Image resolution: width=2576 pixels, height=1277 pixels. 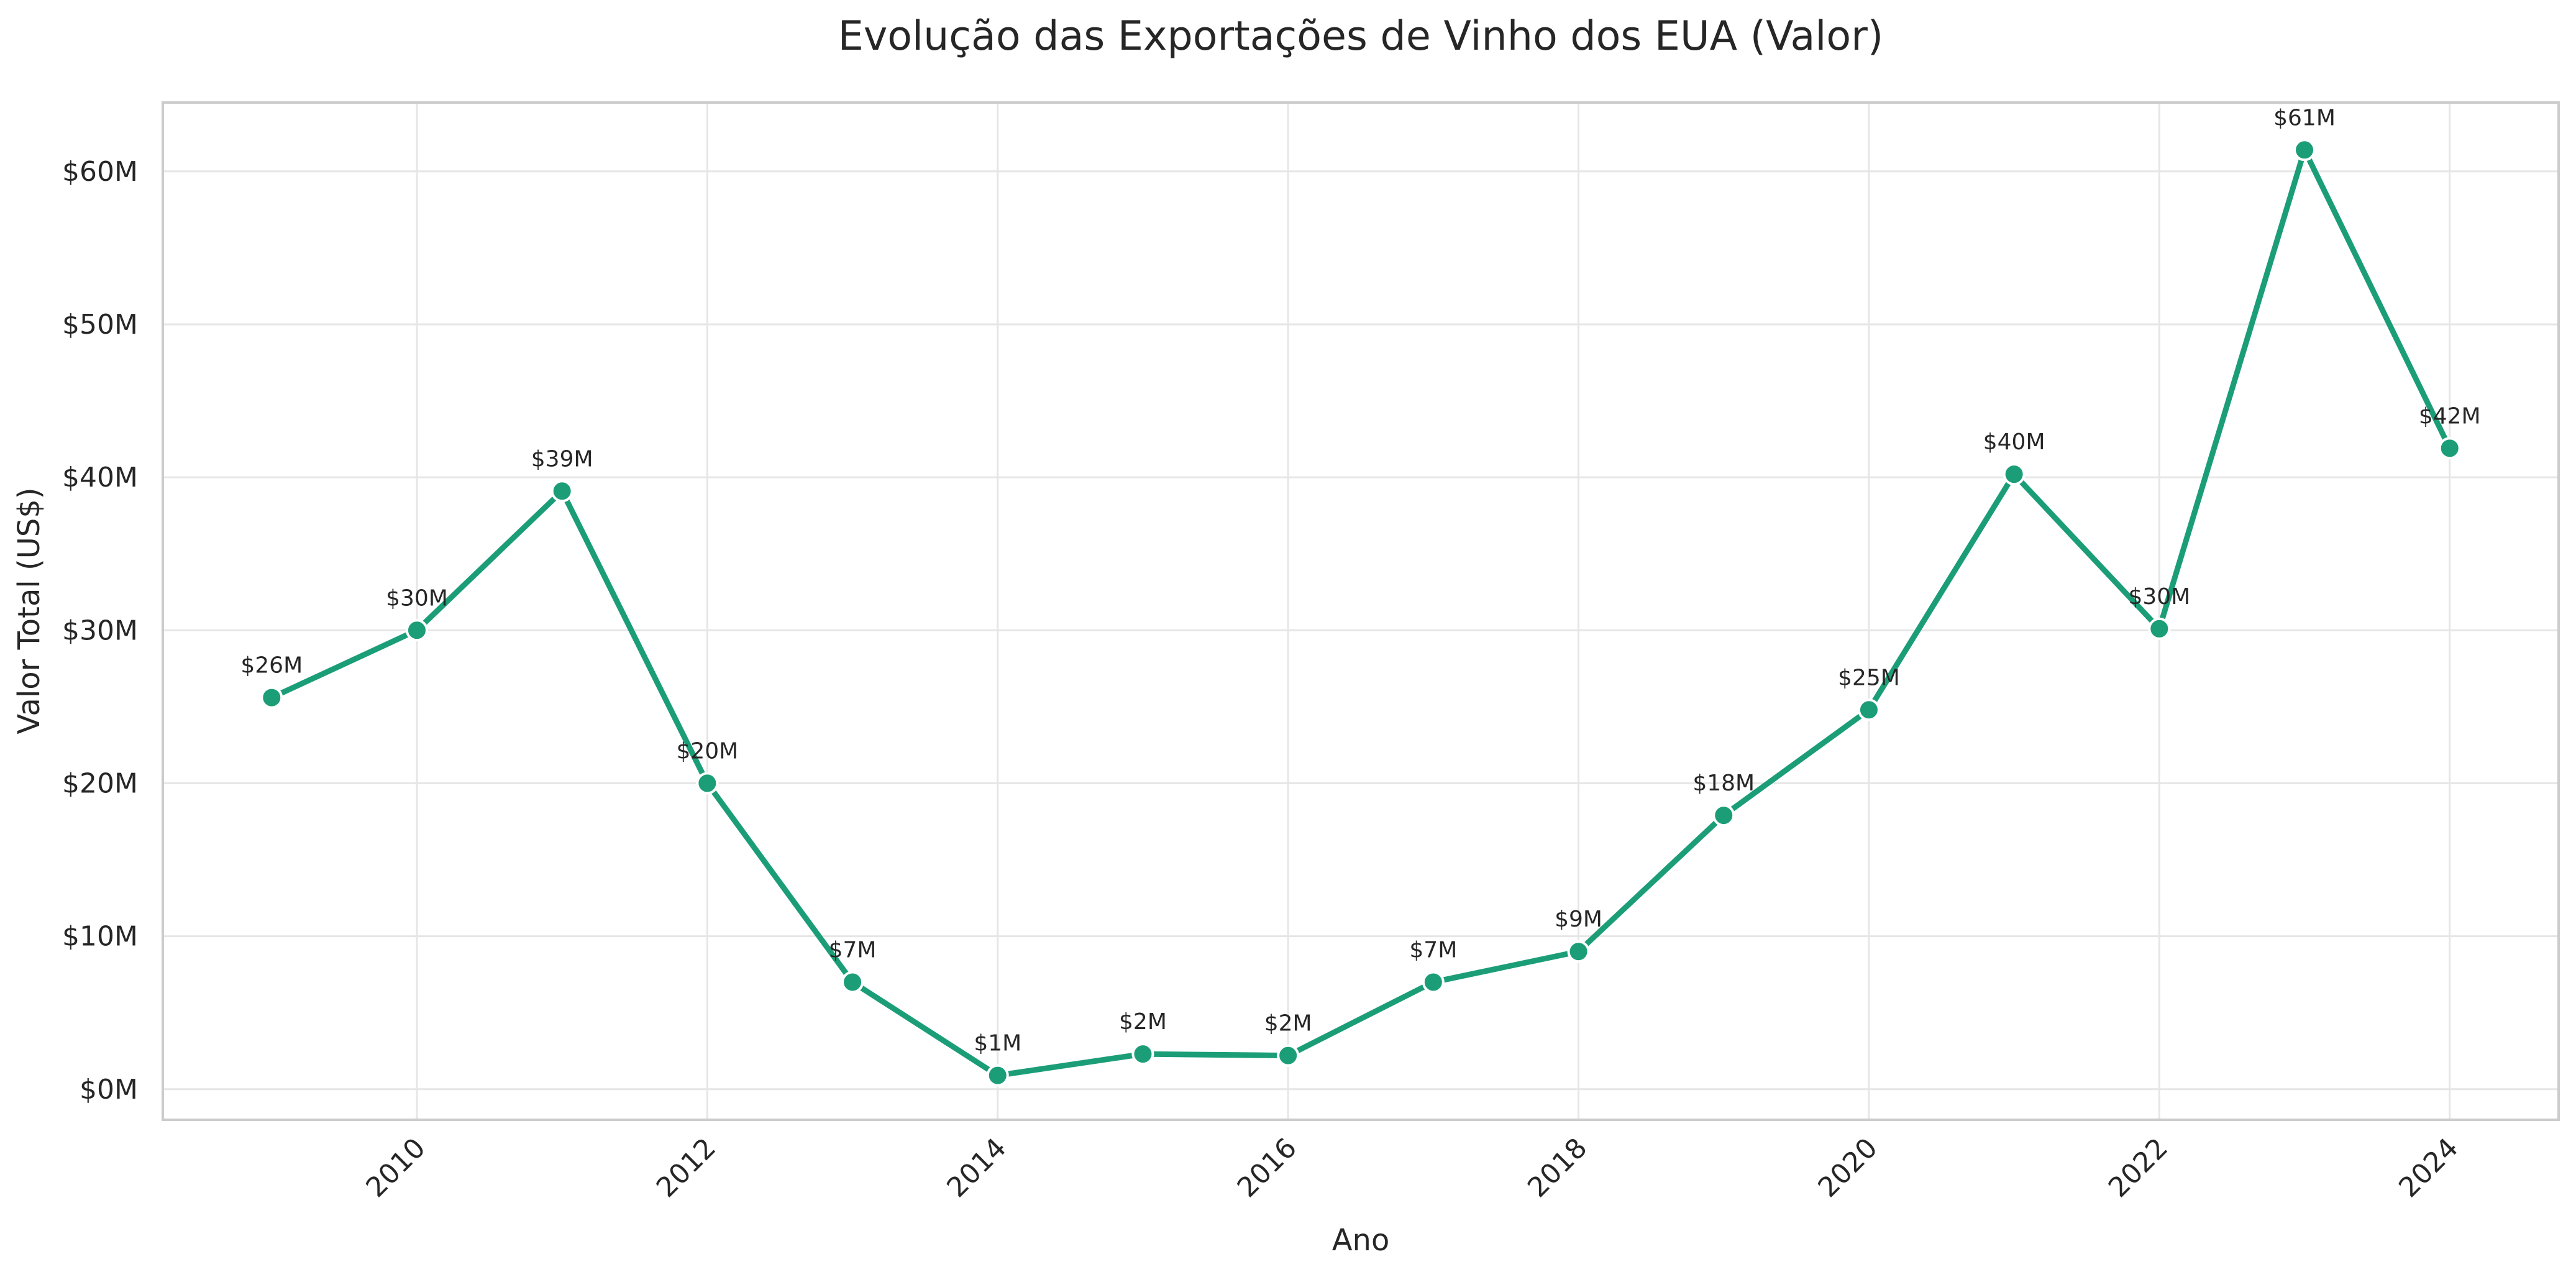 I want to click on x-tick-label: 2012, so click(x=686, y=1168).